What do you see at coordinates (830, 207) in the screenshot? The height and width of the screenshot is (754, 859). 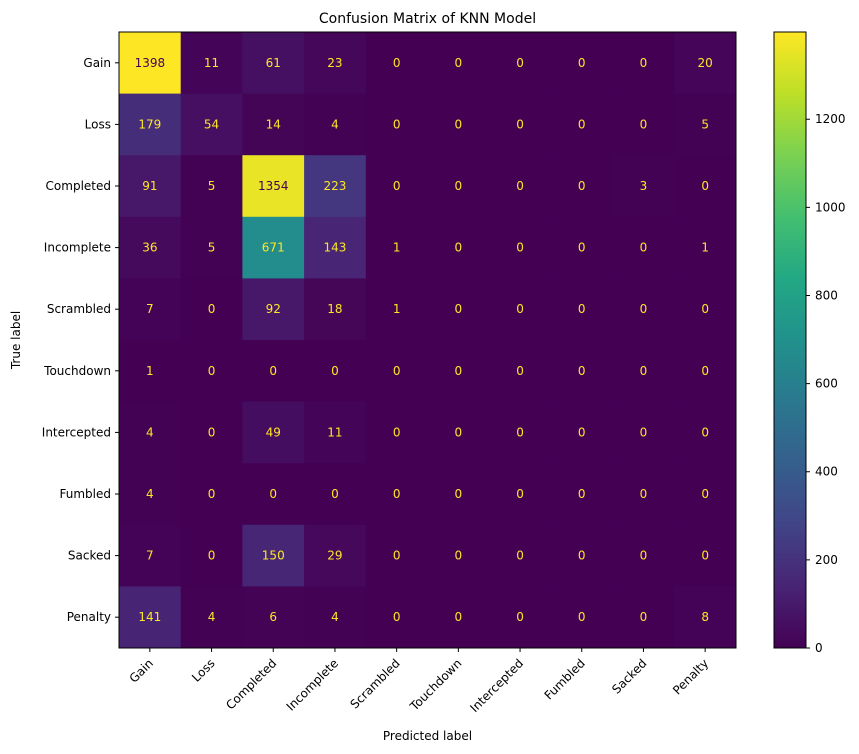 I see `colorbar-tick-label: 1000` at bounding box center [830, 207].